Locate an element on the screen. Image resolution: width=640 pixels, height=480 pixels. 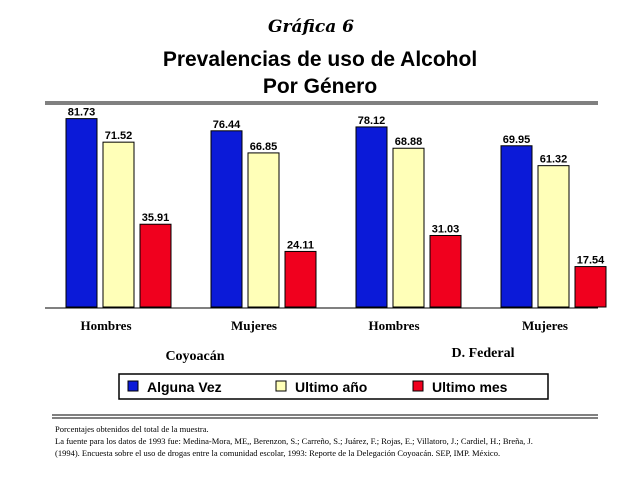
data-label-mujeres-federal-alguna-vez: 69.95 is located at coordinates (517, 140).